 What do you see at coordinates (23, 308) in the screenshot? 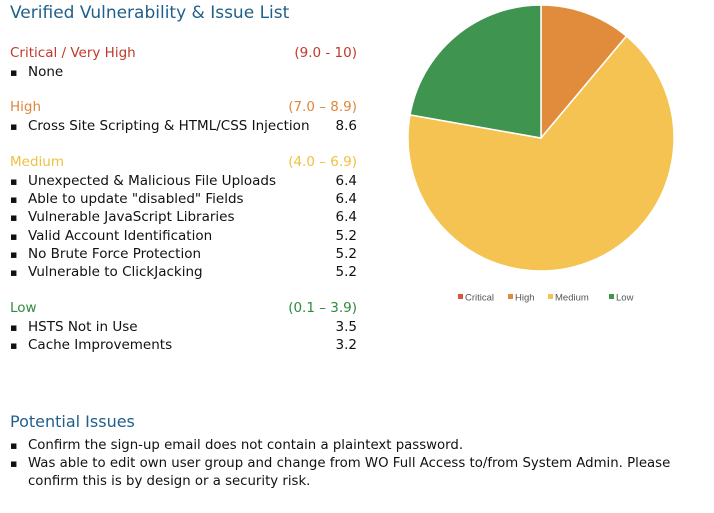
I see `section-name: Low` at bounding box center [23, 308].